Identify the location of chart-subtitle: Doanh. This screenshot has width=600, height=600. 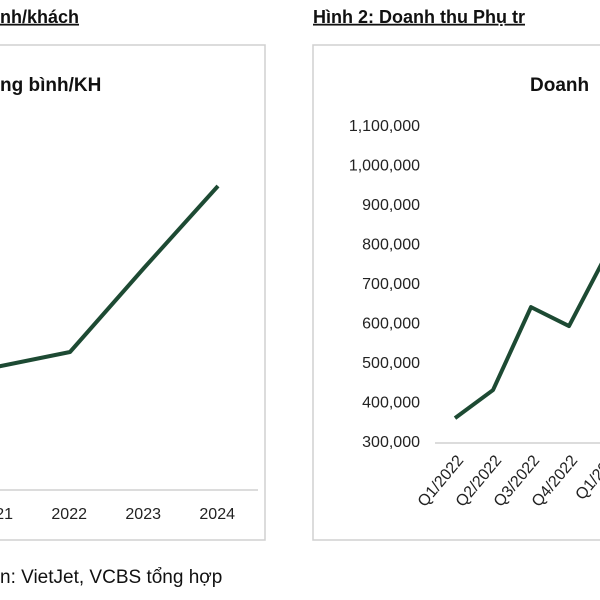
(559, 85).